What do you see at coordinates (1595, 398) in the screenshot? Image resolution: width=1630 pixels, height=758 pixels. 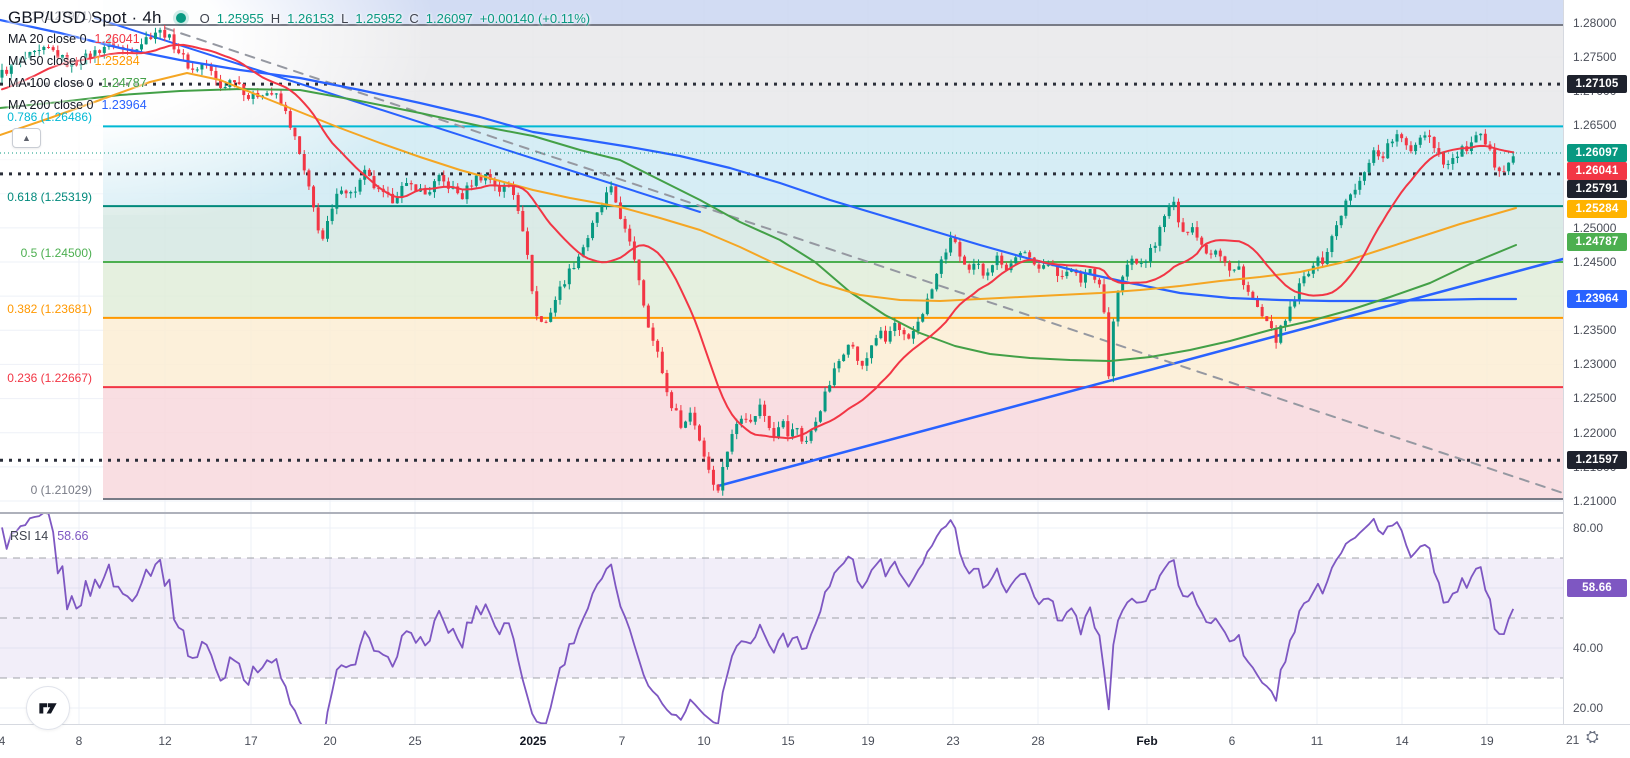 I see `axis-tick-label: 1.22500` at bounding box center [1595, 398].